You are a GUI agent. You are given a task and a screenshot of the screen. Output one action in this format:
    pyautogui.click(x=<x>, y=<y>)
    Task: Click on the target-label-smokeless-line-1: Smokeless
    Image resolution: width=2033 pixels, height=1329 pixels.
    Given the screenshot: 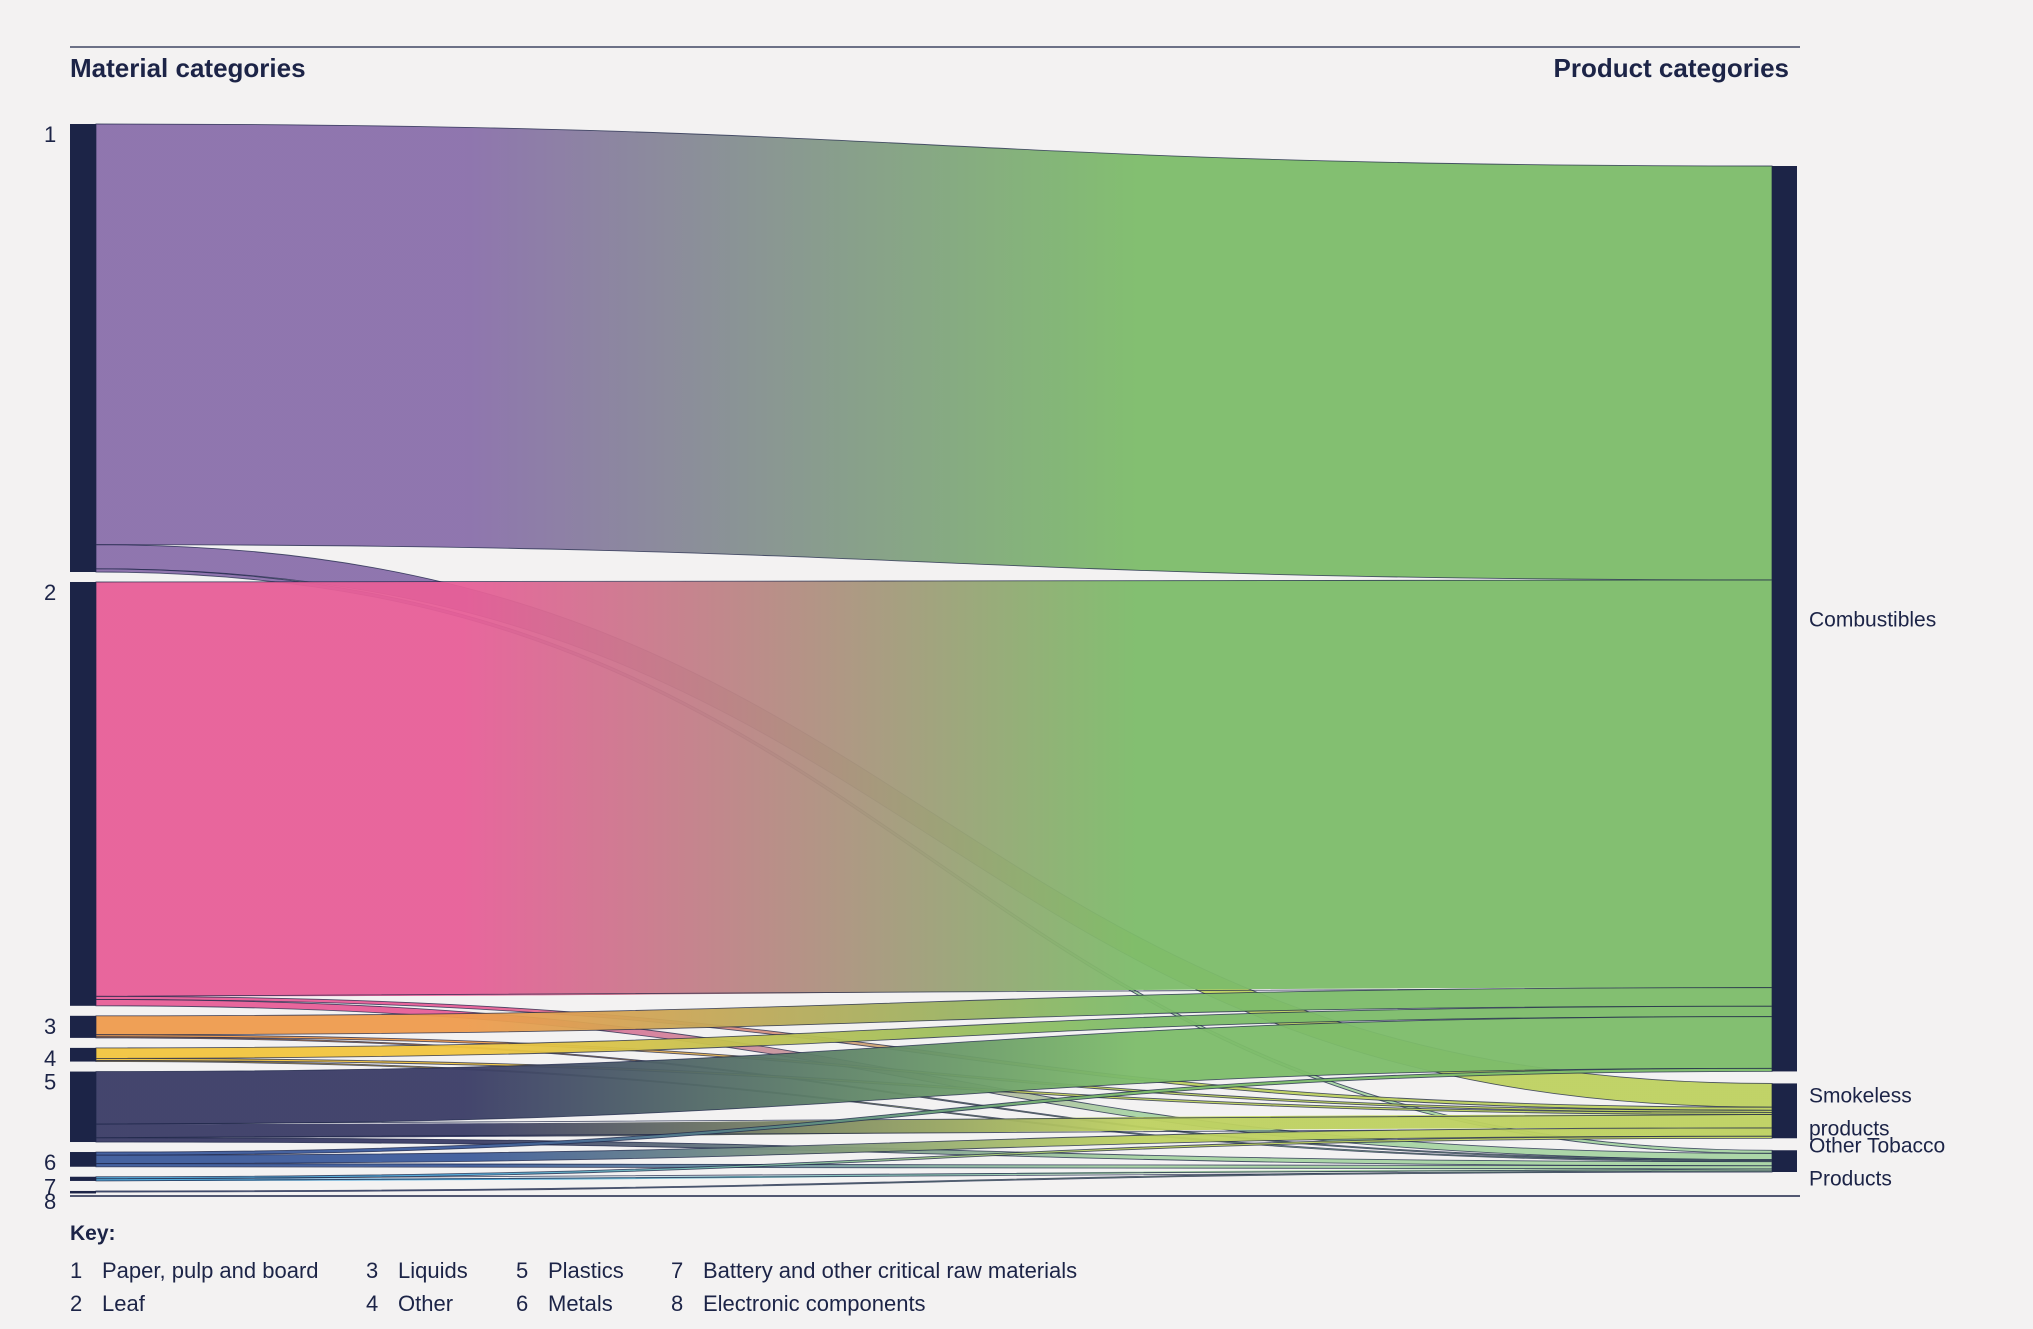 What is the action you would take?
    pyautogui.click(x=1860, y=1095)
    